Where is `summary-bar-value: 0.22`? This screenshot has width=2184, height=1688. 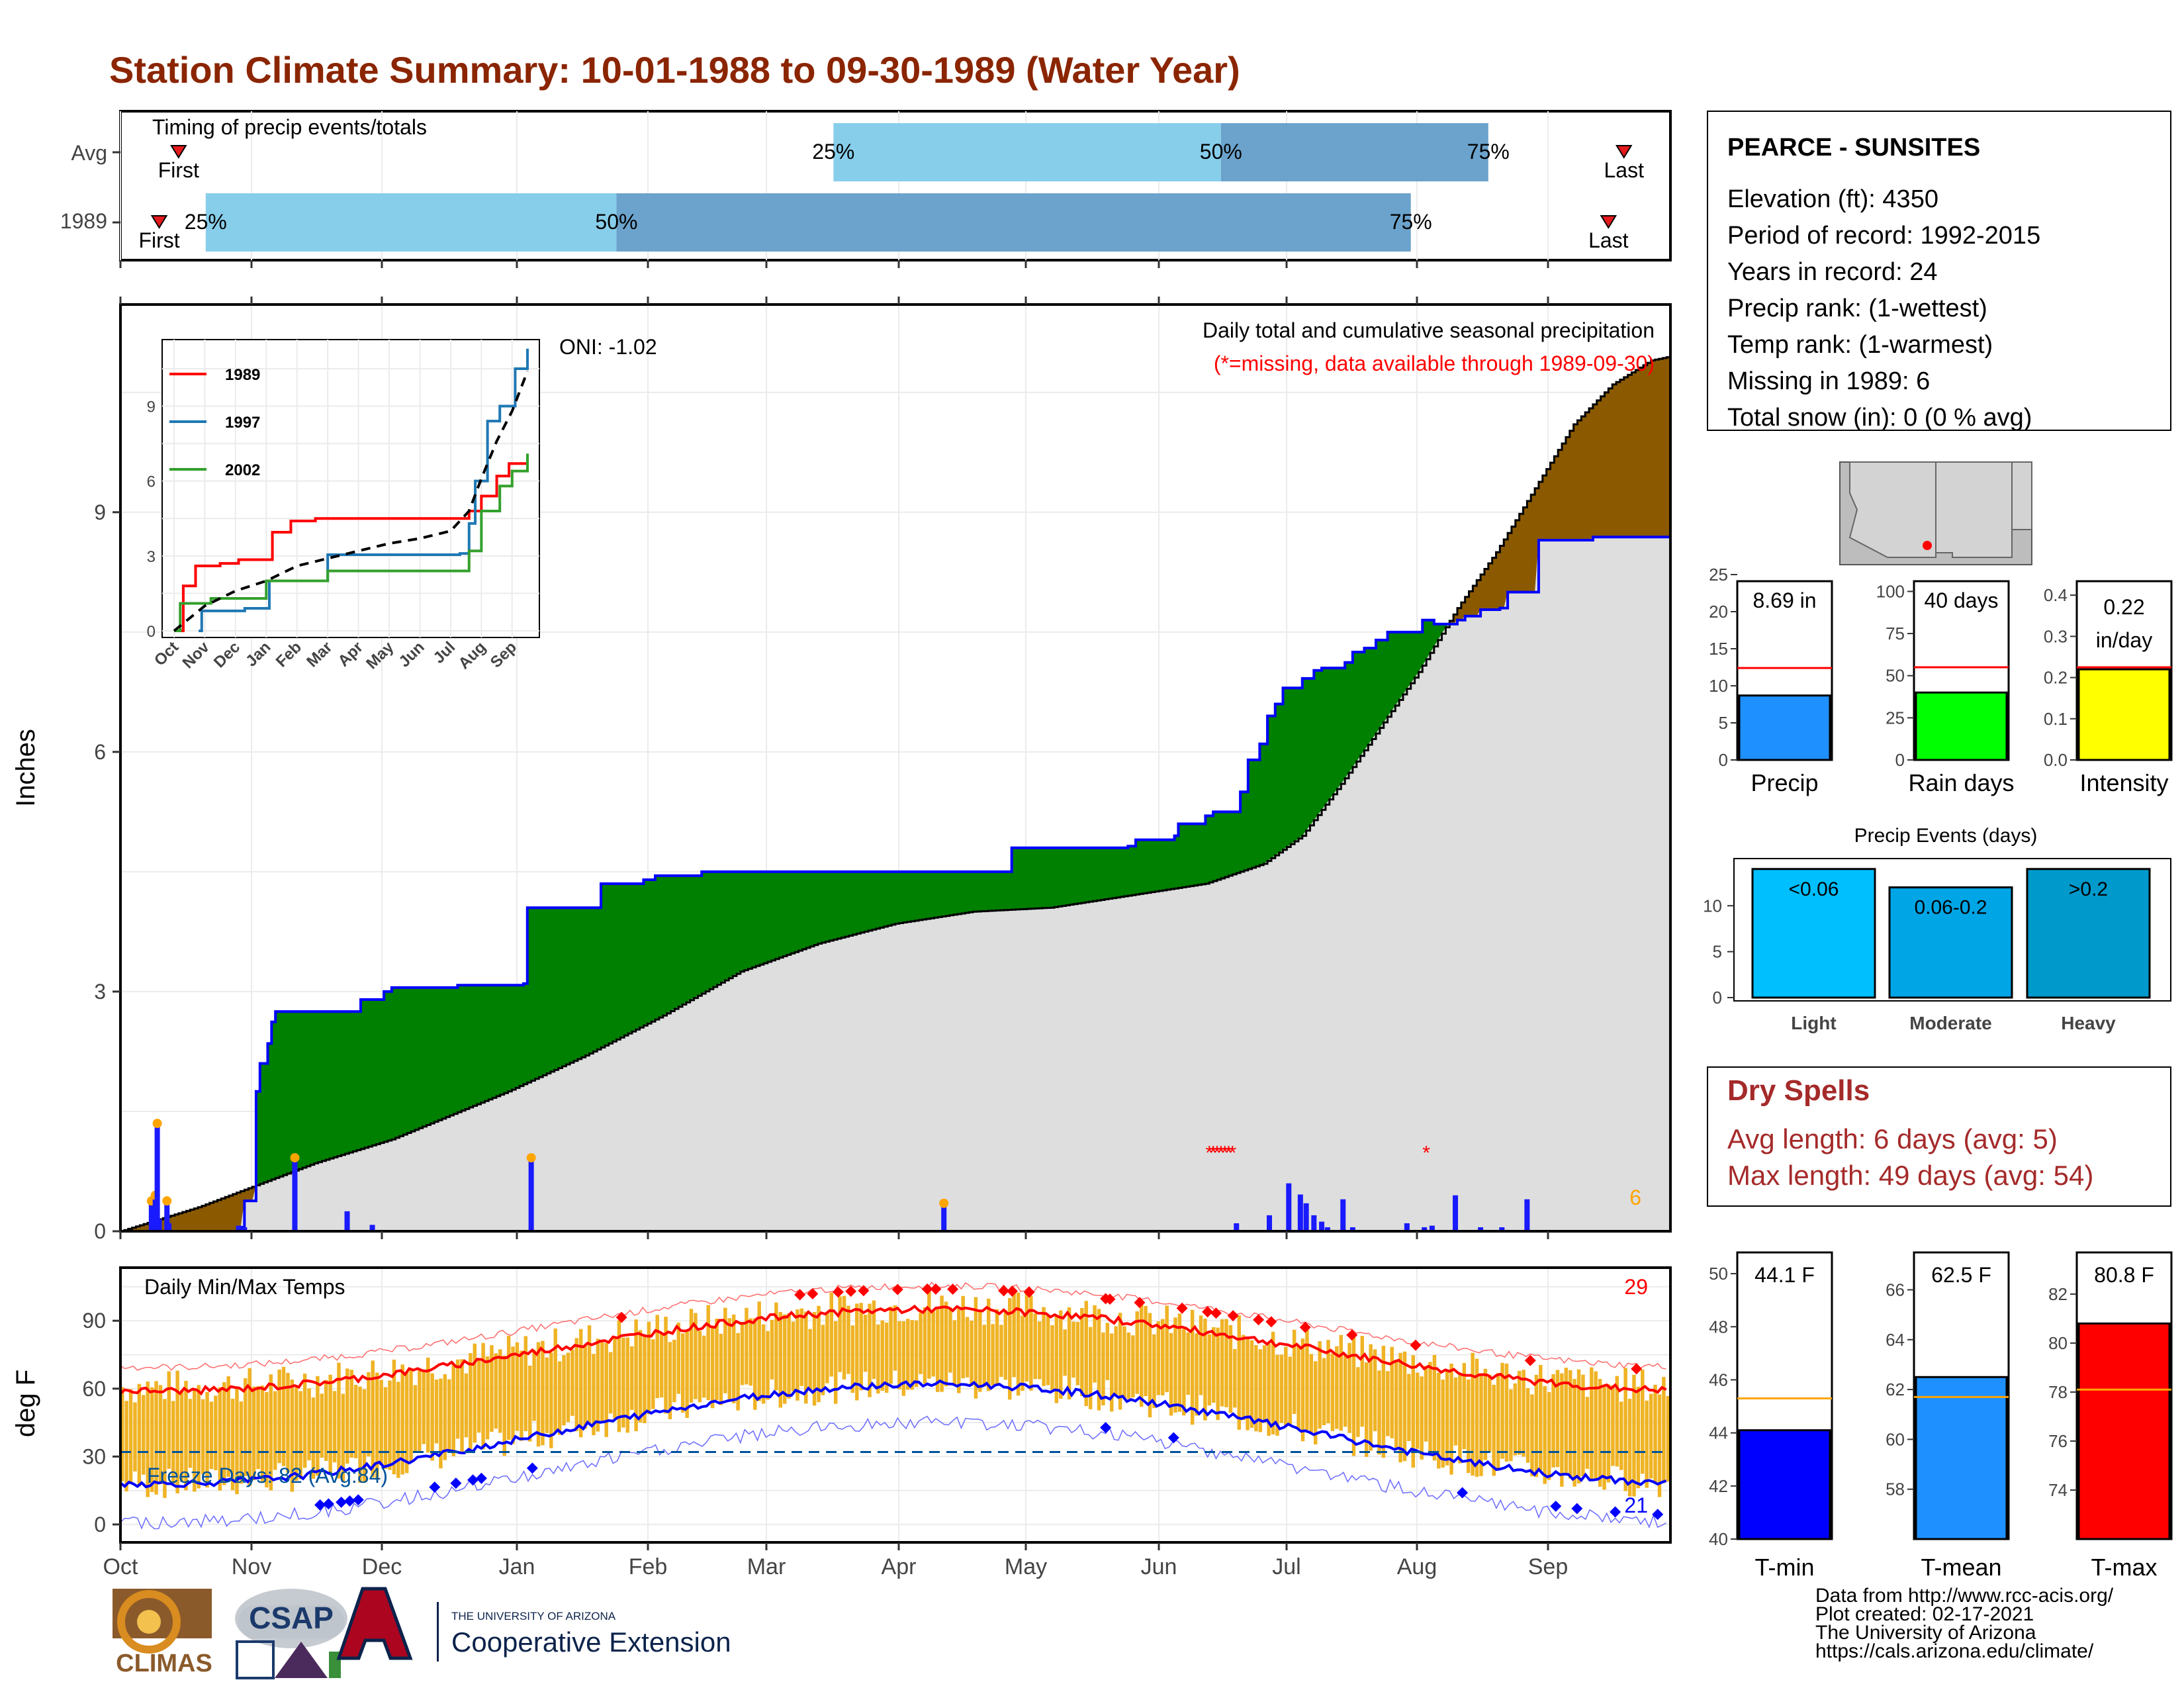
summary-bar-value: 0.22 is located at coordinates (2123, 607).